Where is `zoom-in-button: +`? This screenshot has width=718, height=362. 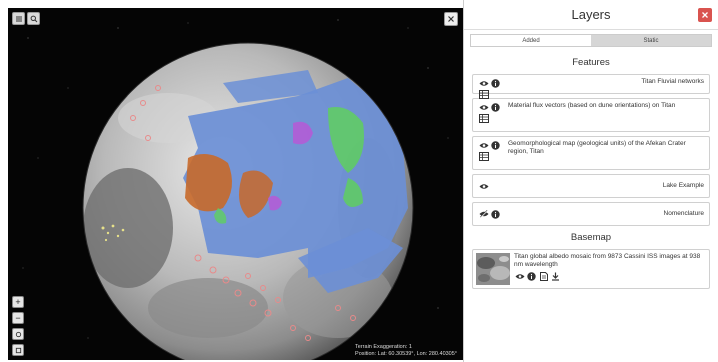 zoom-in-button: + is located at coordinates (18, 302).